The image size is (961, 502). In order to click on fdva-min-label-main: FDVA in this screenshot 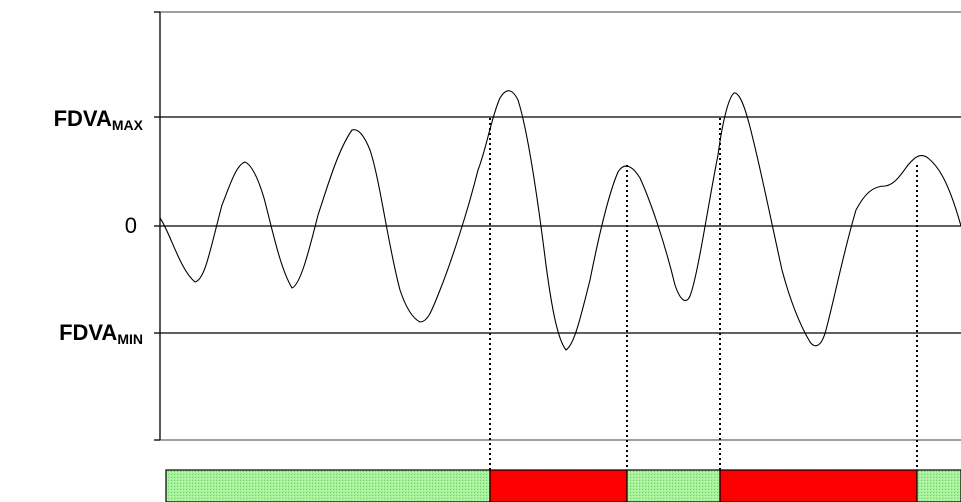, I will do `click(88, 332)`.